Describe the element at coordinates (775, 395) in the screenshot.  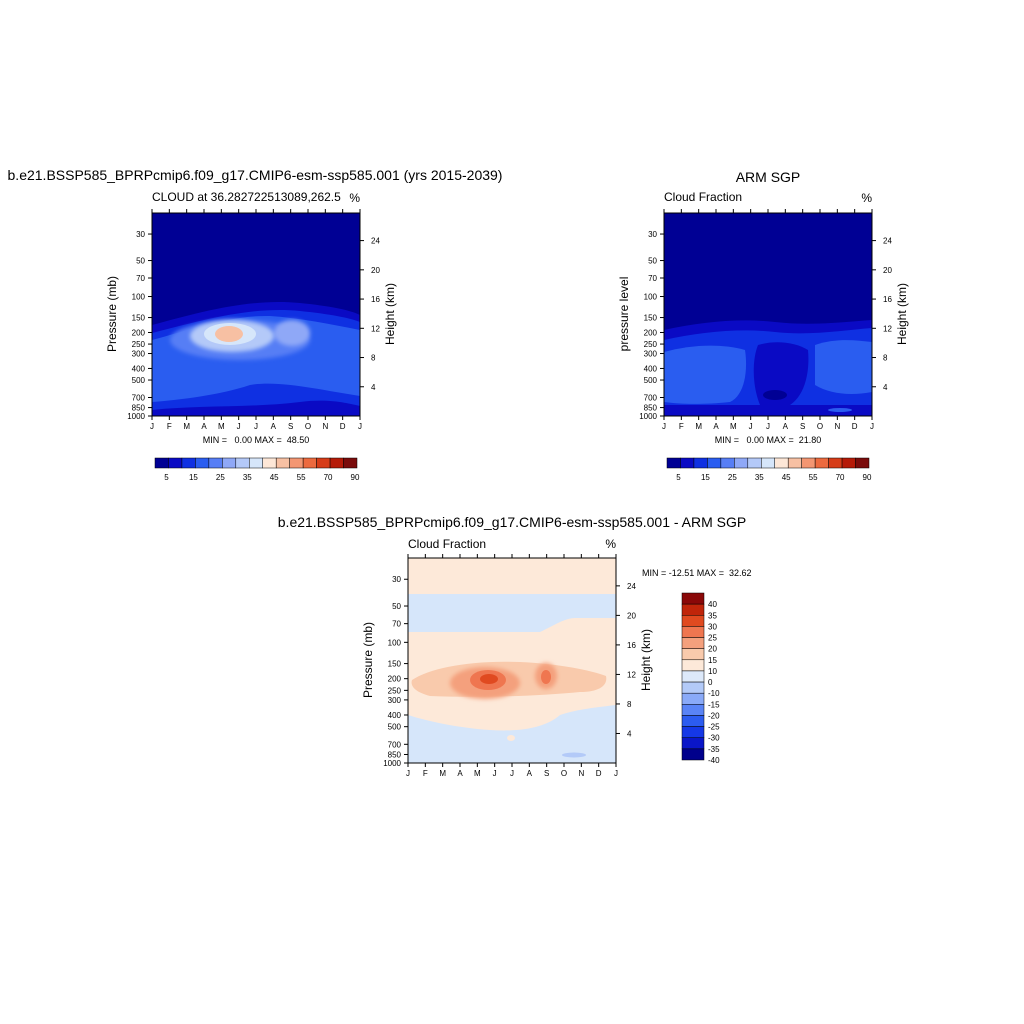
I see `contour-summer-low-cloud` at that location.